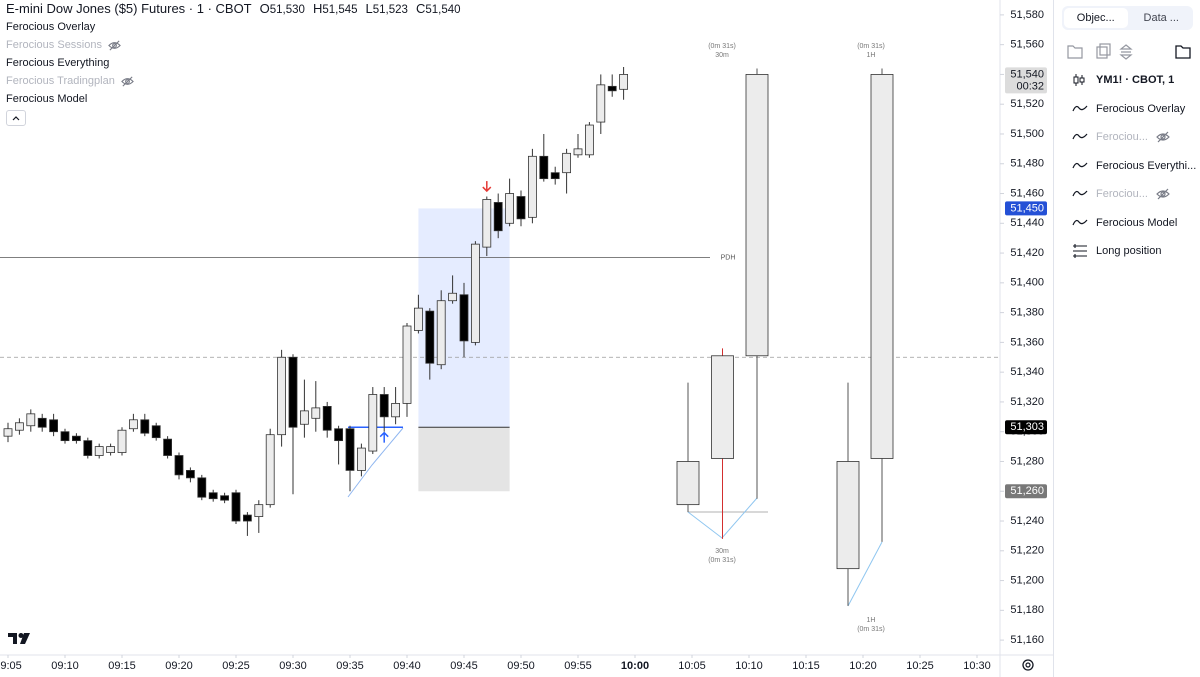  What do you see at coordinates (1183, 52) in the screenshot?
I see `manage-folders` at bounding box center [1183, 52].